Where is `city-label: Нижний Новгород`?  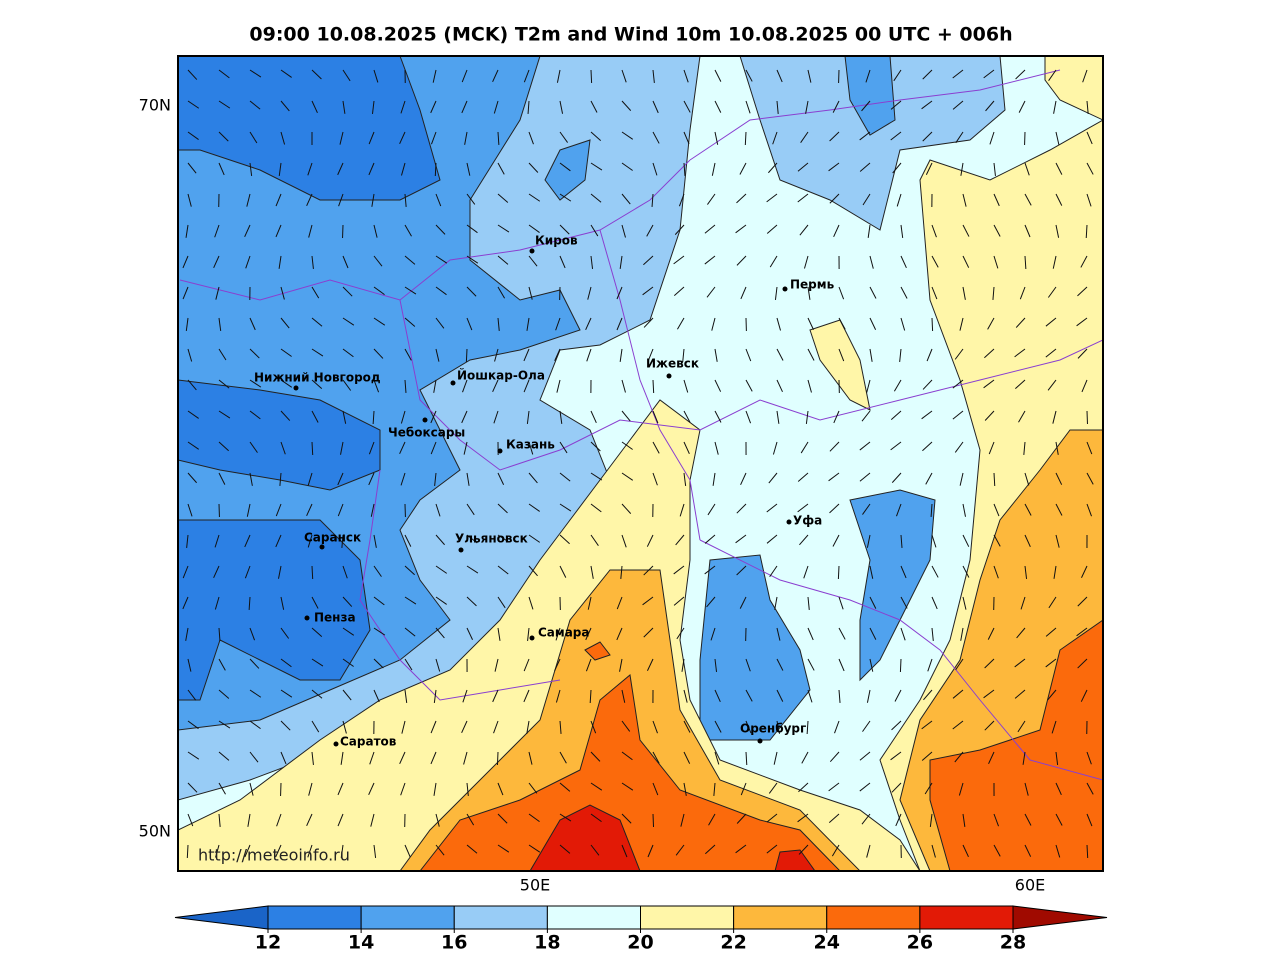
city-label: Нижний Новгород is located at coordinates (317, 378).